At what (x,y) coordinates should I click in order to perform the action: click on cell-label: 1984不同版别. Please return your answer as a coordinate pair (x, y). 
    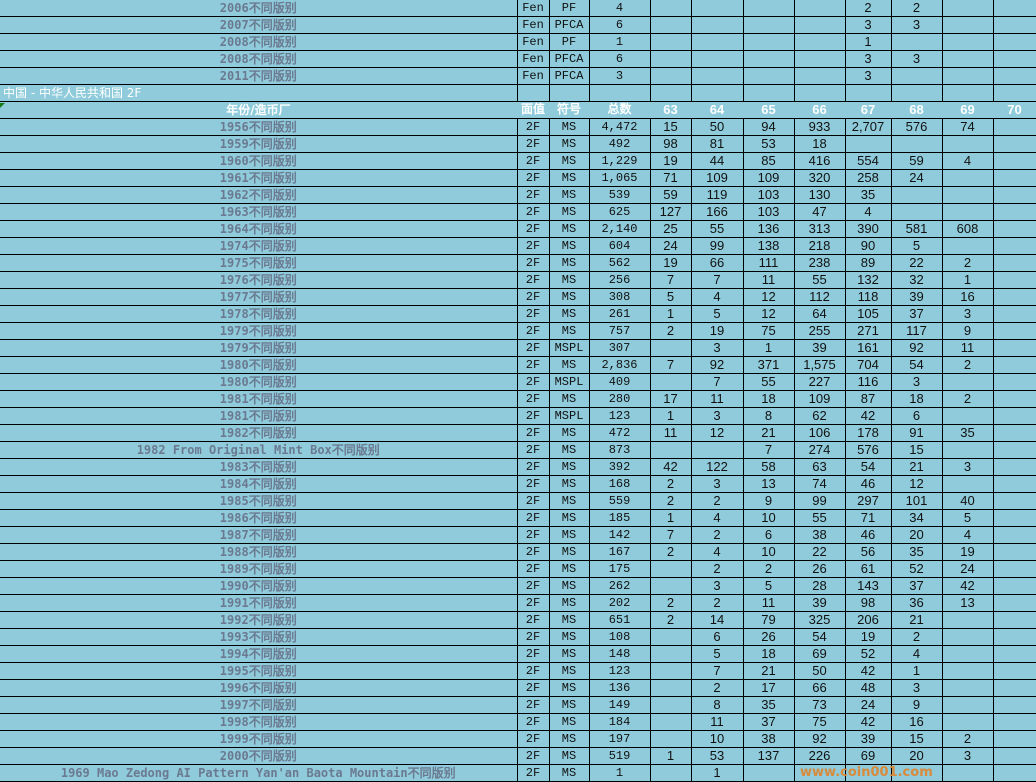
    Looking at the image, I should click on (259, 484).